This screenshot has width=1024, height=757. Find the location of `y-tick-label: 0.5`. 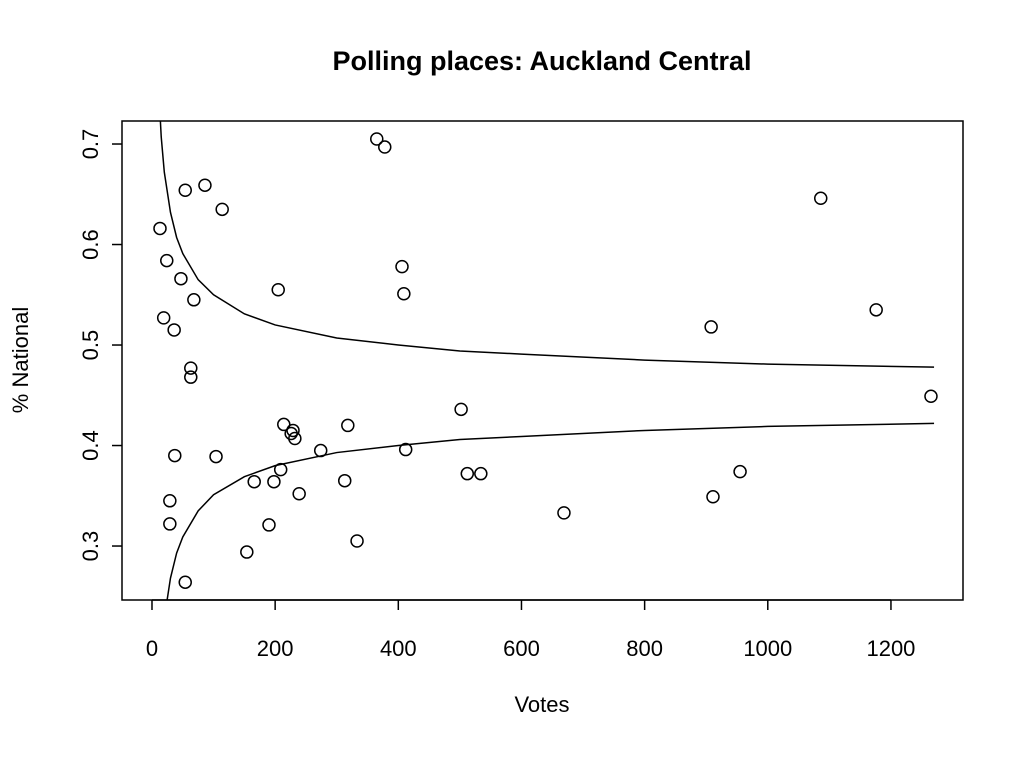

y-tick-label: 0.5 is located at coordinates (90, 345).